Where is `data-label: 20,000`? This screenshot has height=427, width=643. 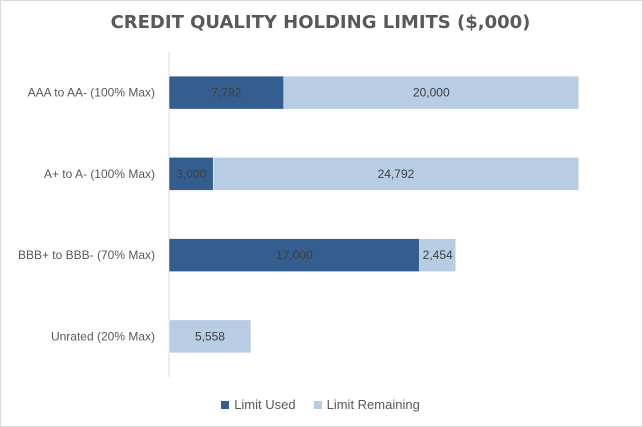
data-label: 20,000 is located at coordinates (431, 93).